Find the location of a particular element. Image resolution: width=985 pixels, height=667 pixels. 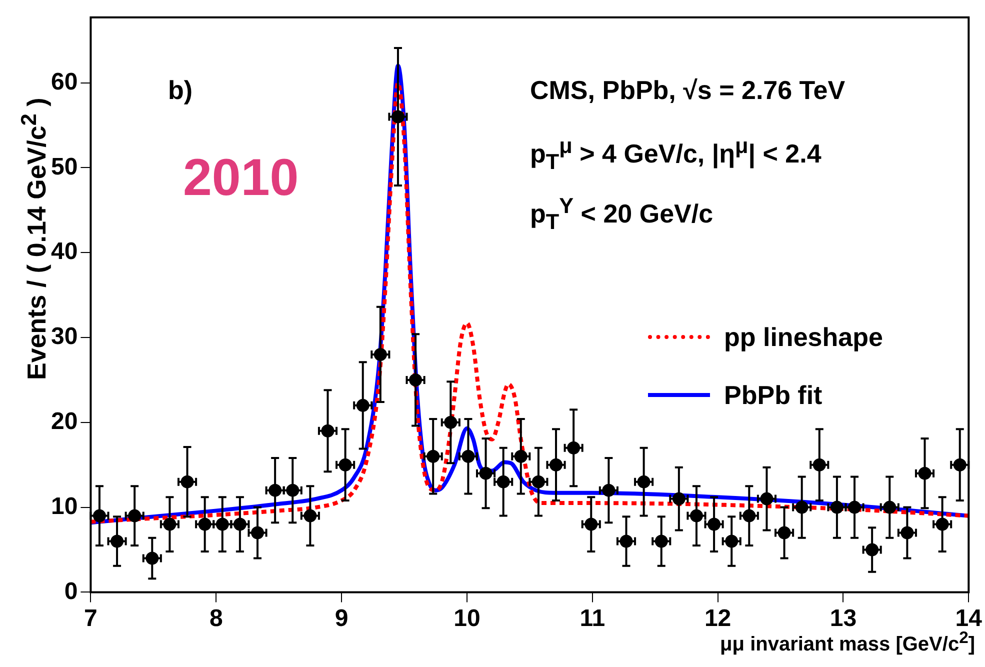

x-tick-label: 9 is located at coordinates (341, 618).